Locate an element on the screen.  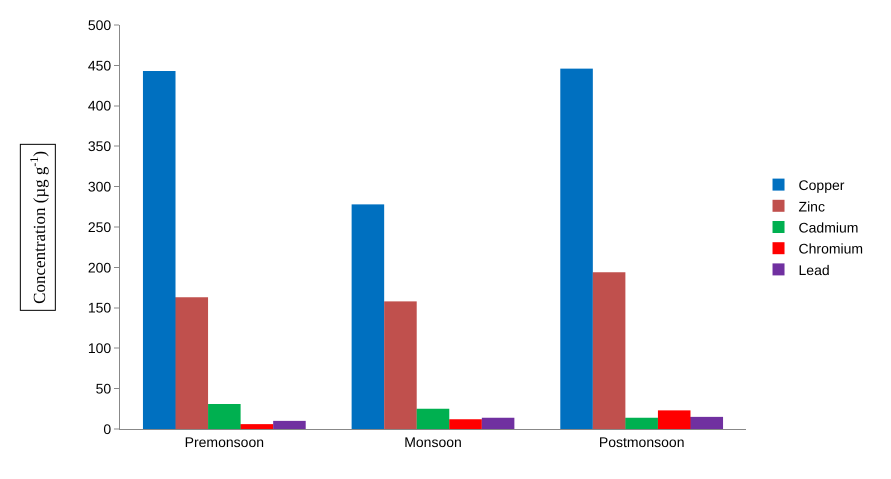
x-tick-label: Premonsoon is located at coordinates (224, 442).